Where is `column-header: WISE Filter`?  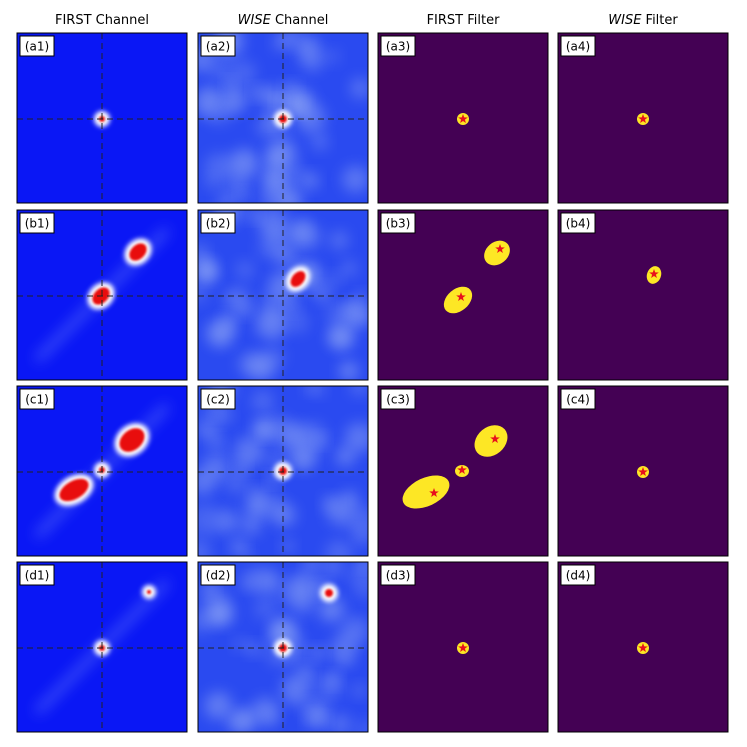 column-header: WISE Filter is located at coordinates (643, 20).